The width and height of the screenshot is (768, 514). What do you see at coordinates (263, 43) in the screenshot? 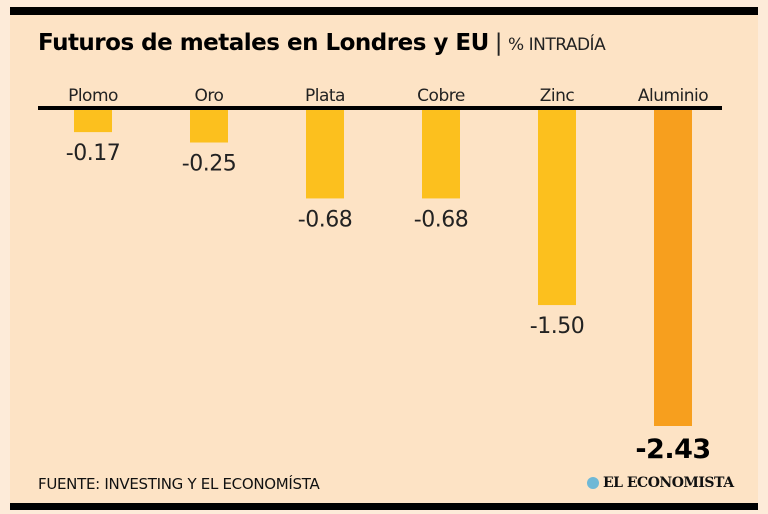
I see `title-text: Futuros de metales en Londres y EU` at bounding box center [263, 43].